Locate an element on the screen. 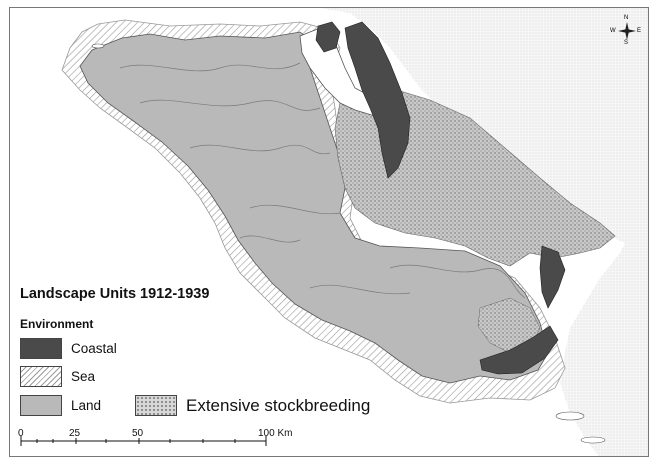 Image resolution: width=660 pixels, height=468 pixels. legend-label-land: Land is located at coordinates (86, 405).